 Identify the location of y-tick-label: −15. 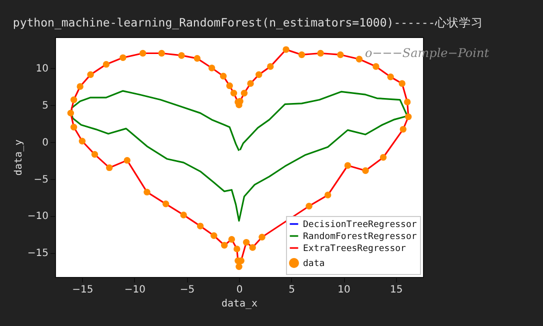
(37, 254).